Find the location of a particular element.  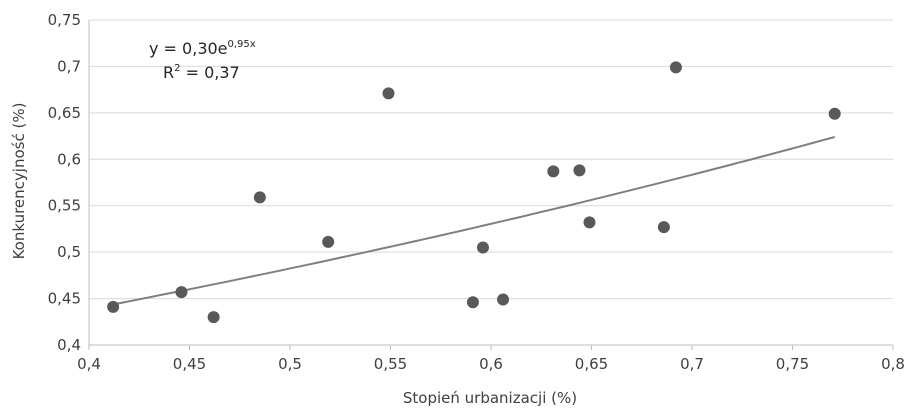

y-tick-label: 0,55 is located at coordinates (64, 206).